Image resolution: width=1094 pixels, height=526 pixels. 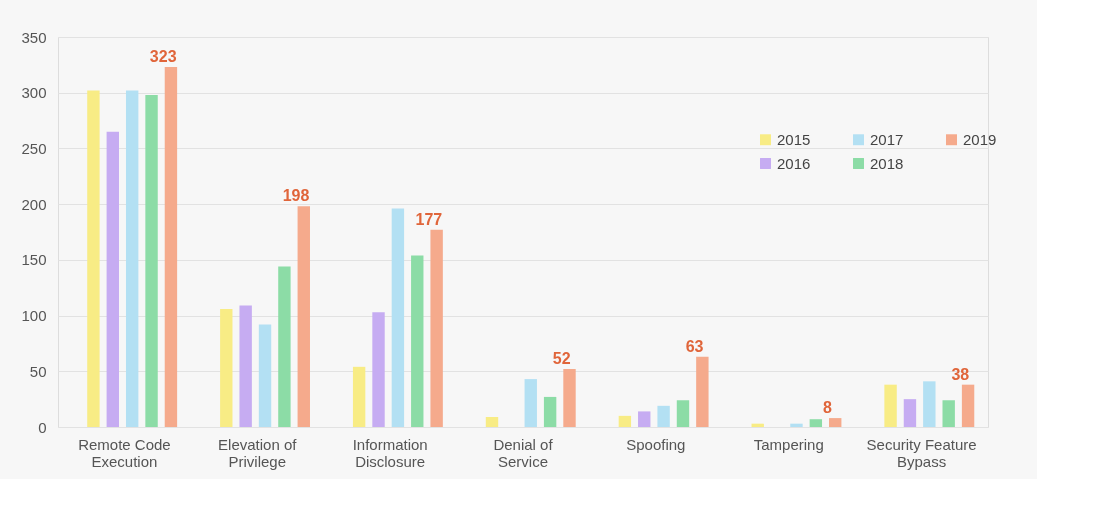 I want to click on y-tick-label: 300, so click(x=34, y=93).